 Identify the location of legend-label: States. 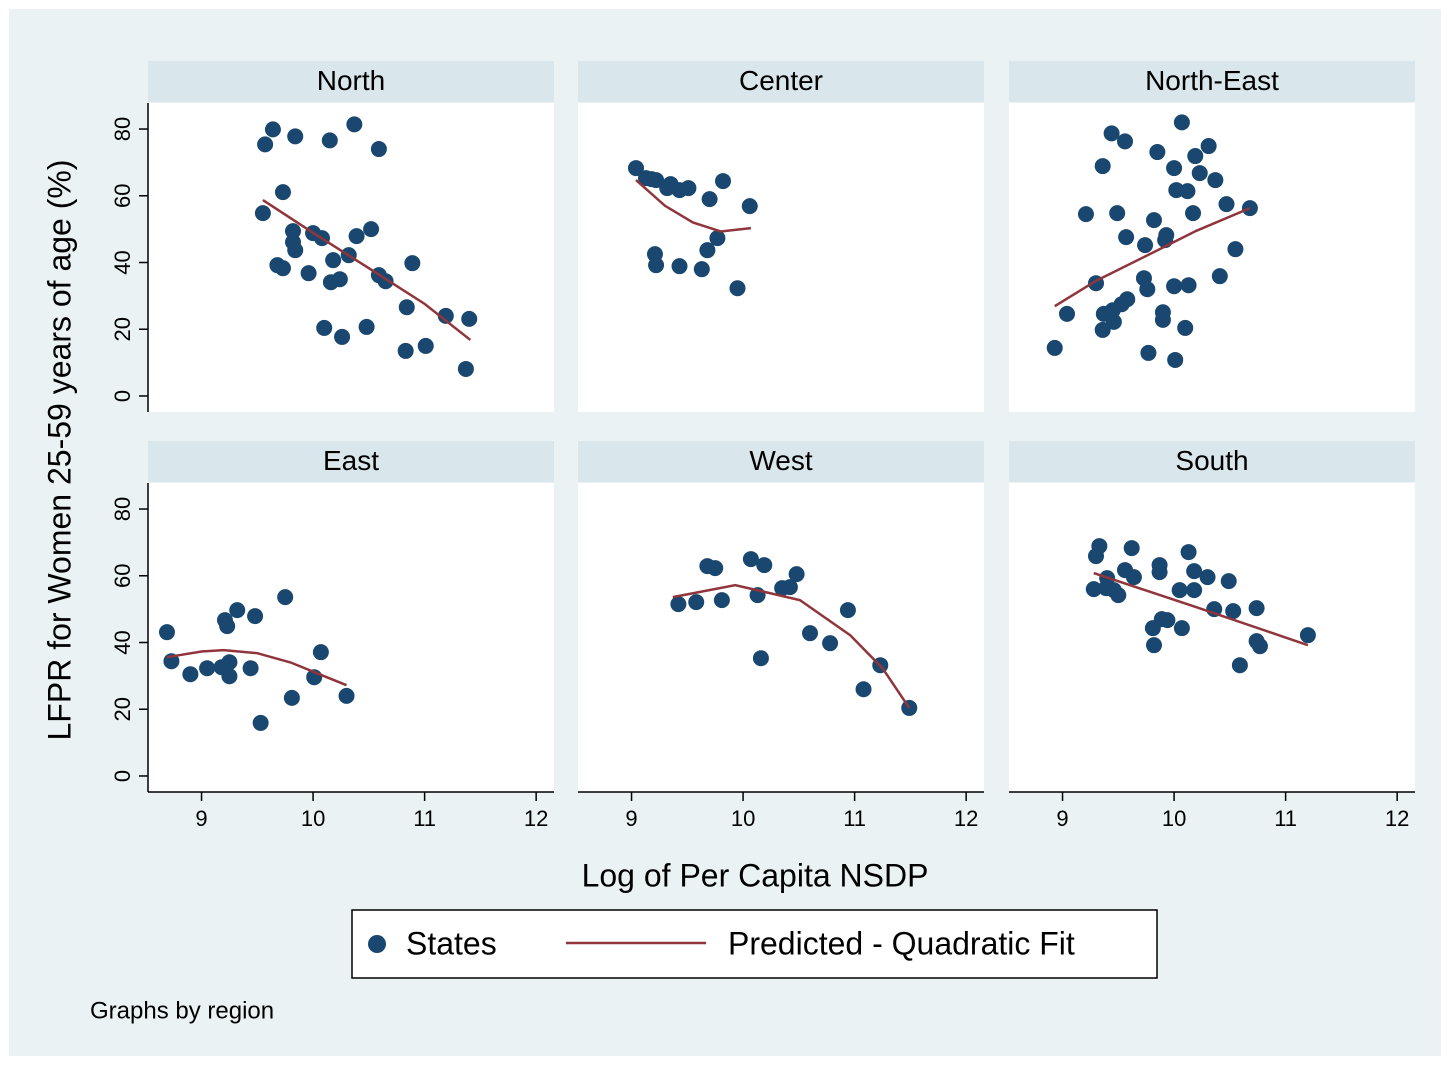
(451, 943).